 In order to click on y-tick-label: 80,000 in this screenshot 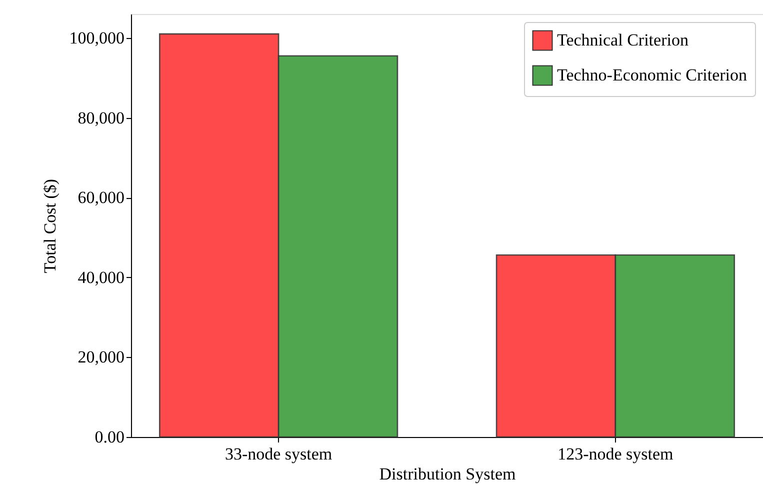, I will do `click(101, 118)`.